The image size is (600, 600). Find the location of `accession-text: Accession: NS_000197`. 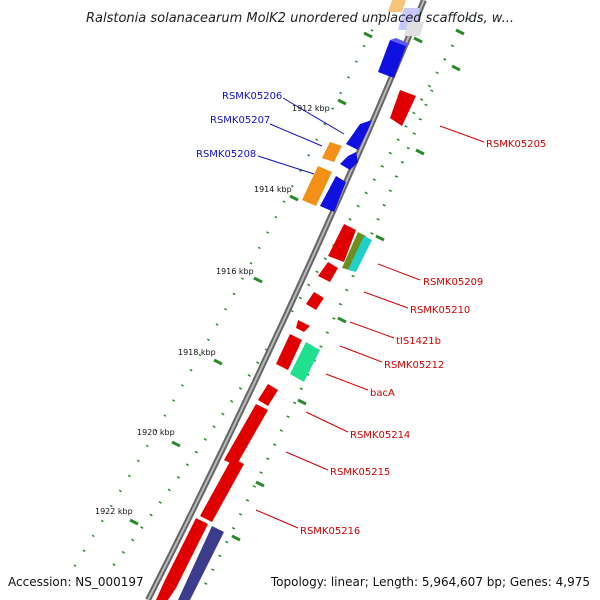

accession-text: Accession: NS_000197 is located at coordinates (76, 582).